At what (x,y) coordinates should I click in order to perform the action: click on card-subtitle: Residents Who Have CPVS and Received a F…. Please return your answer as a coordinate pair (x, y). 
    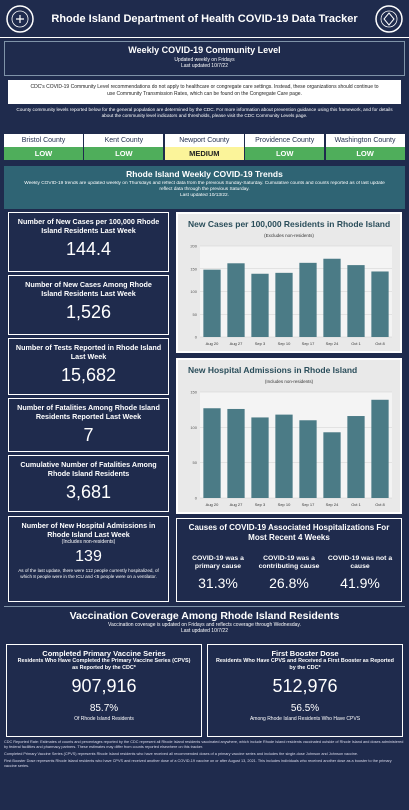
    Looking at the image, I should click on (305, 665).